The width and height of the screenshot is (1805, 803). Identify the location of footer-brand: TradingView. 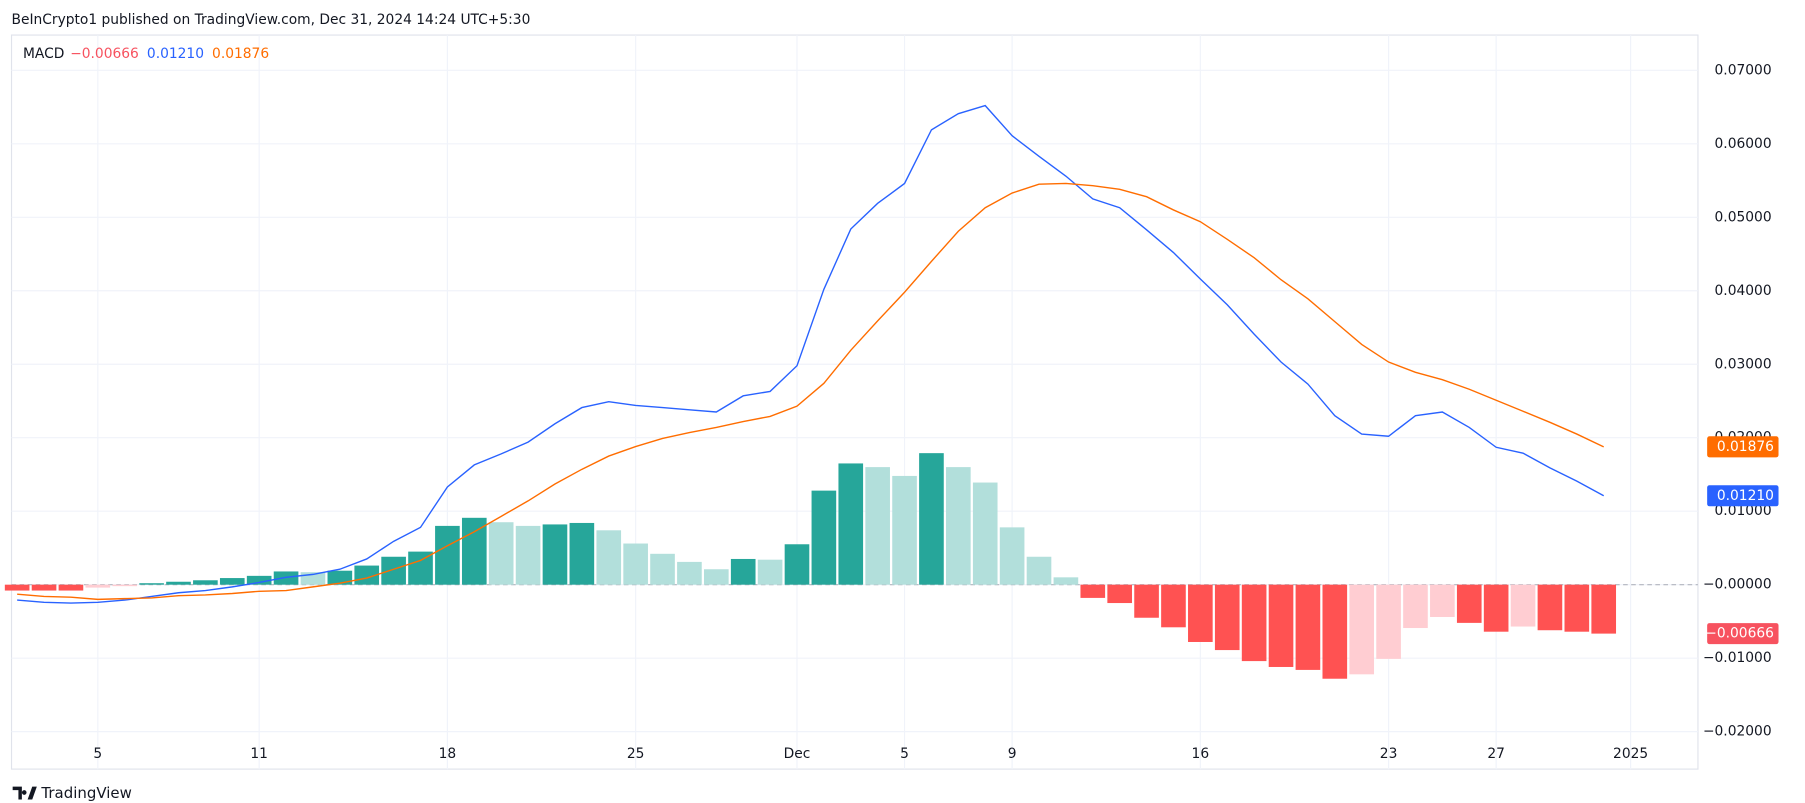
(85, 793).